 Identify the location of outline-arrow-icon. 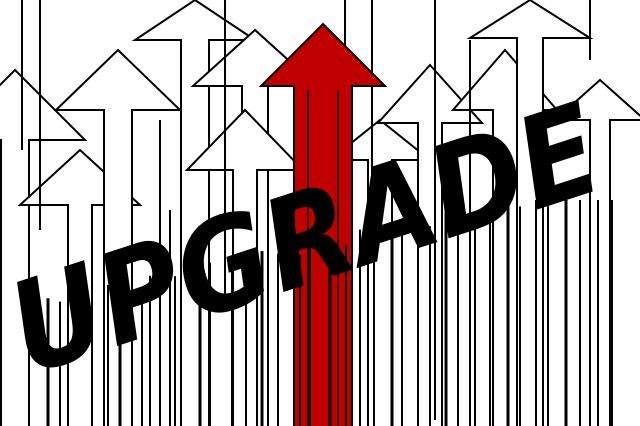
(44, 247).